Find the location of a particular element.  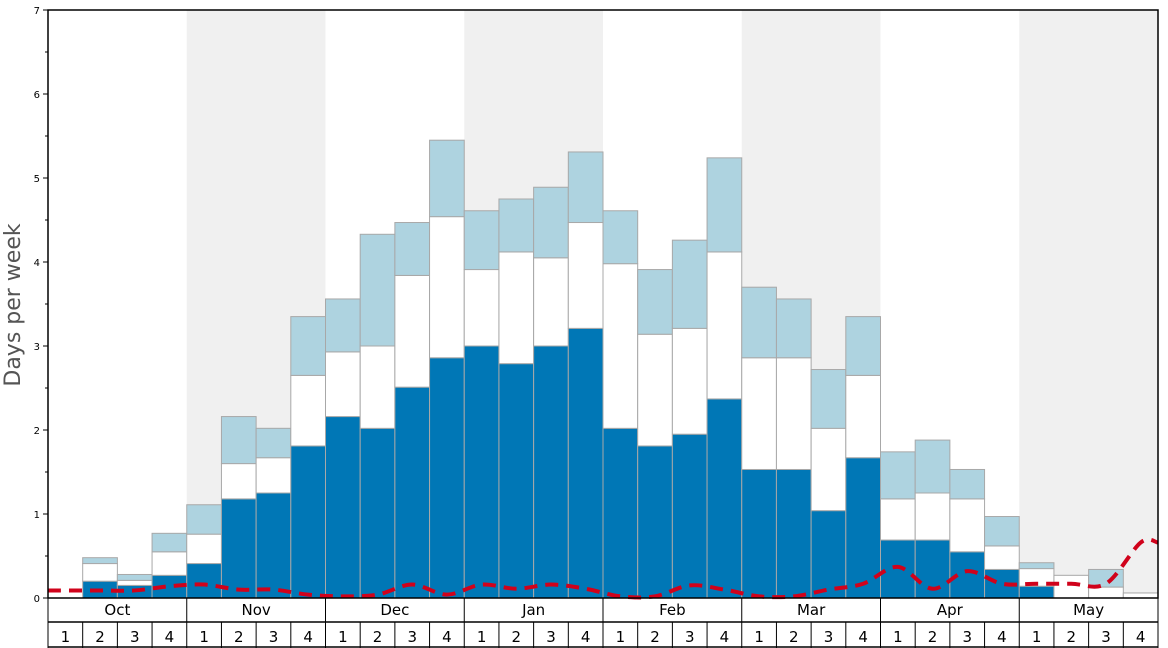

bar-segment-w9-s1 is located at coordinates (343, 507).